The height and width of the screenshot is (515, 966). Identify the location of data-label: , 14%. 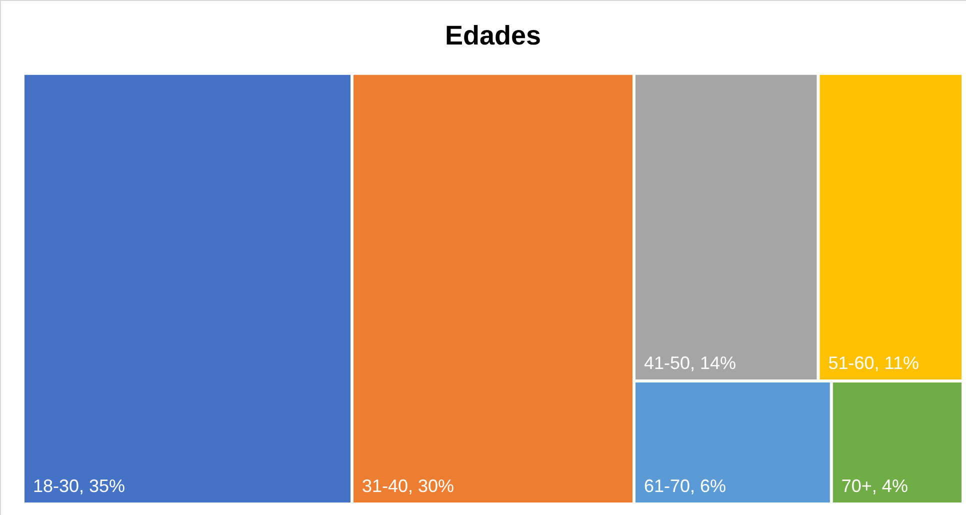
(713, 362).